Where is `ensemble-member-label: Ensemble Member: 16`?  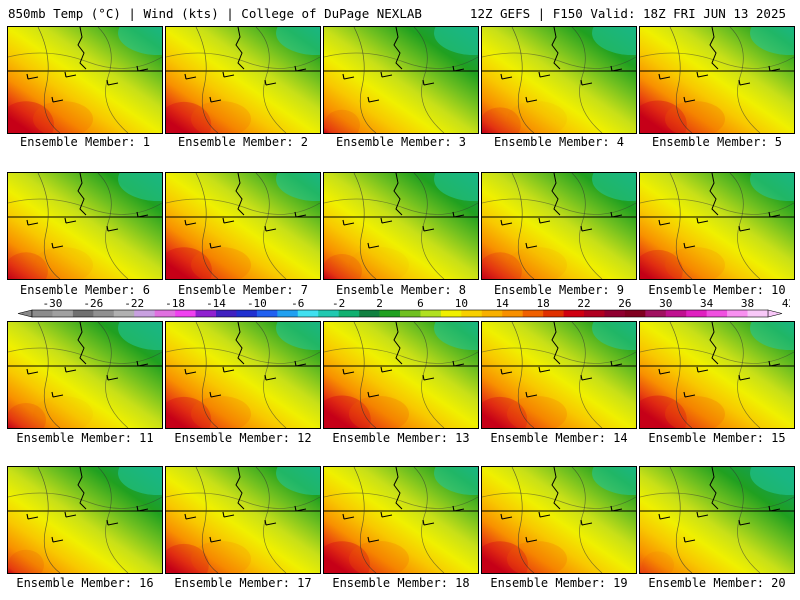 ensemble-member-label: Ensemble Member: 16 is located at coordinates (85, 583).